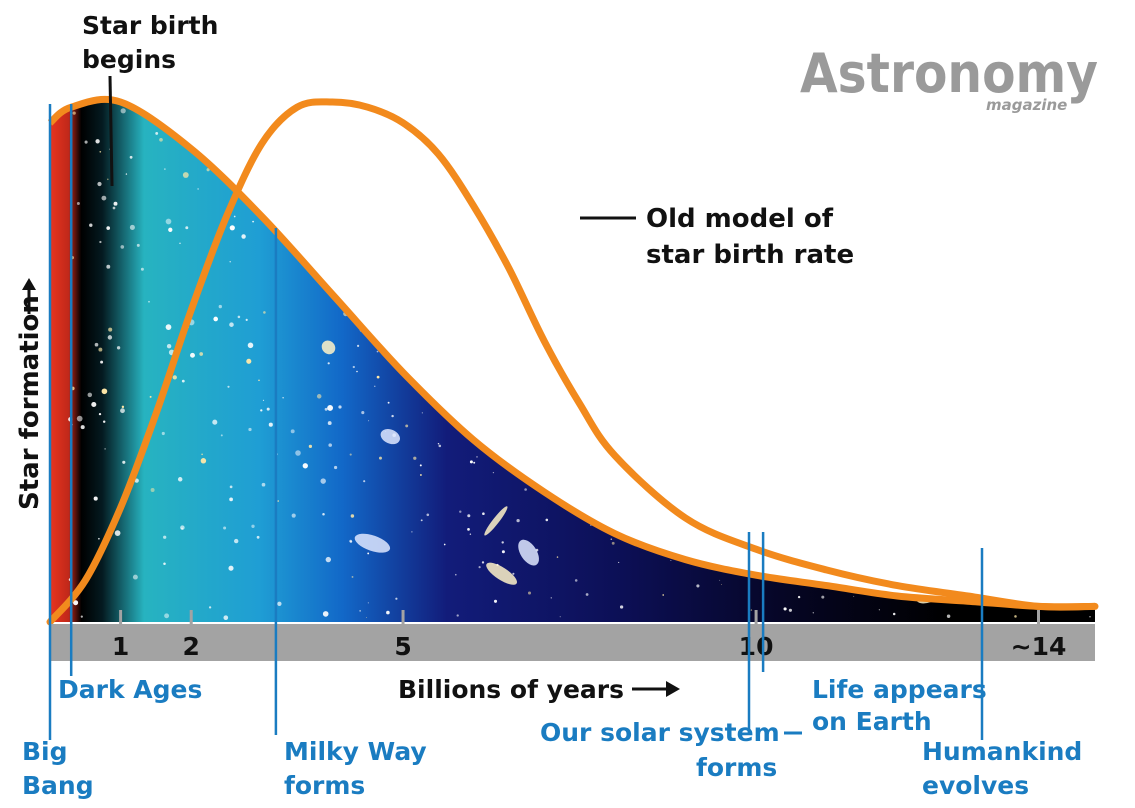 The image size is (1135, 808). What do you see at coordinates (1039, 646) in the screenshot?
I see `x-tick-label: ~14` at bounding box center [1039, 646].